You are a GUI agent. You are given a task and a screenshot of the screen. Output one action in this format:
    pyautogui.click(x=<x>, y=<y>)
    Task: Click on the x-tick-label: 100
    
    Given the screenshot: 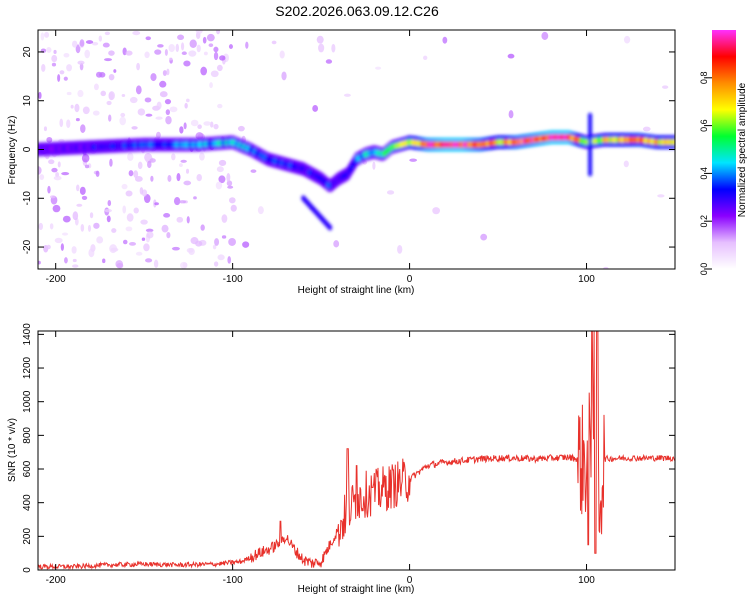 What is the action you would take?
    pyautogui.click(x=586, y=279)
    